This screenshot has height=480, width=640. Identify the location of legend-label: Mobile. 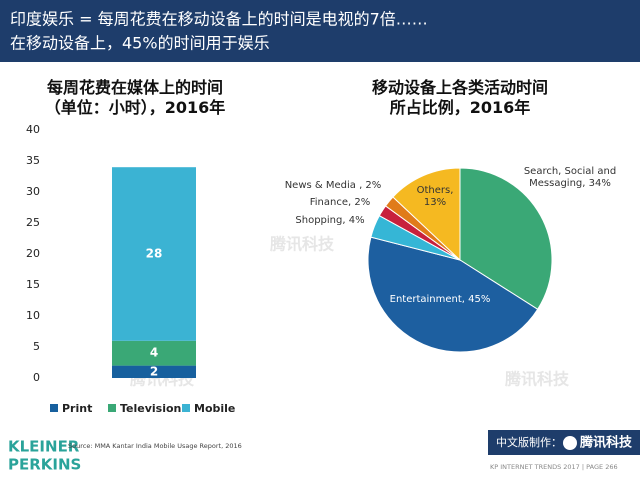
(214, 408).